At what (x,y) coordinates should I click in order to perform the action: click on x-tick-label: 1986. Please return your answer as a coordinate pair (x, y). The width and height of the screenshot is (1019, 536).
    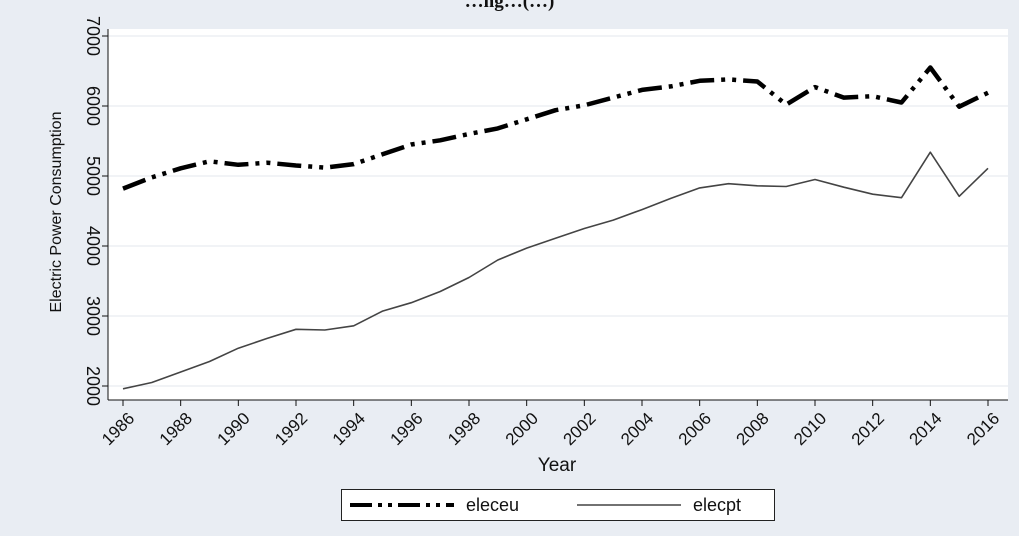
    Looking at the image, I should click on (118, 429).